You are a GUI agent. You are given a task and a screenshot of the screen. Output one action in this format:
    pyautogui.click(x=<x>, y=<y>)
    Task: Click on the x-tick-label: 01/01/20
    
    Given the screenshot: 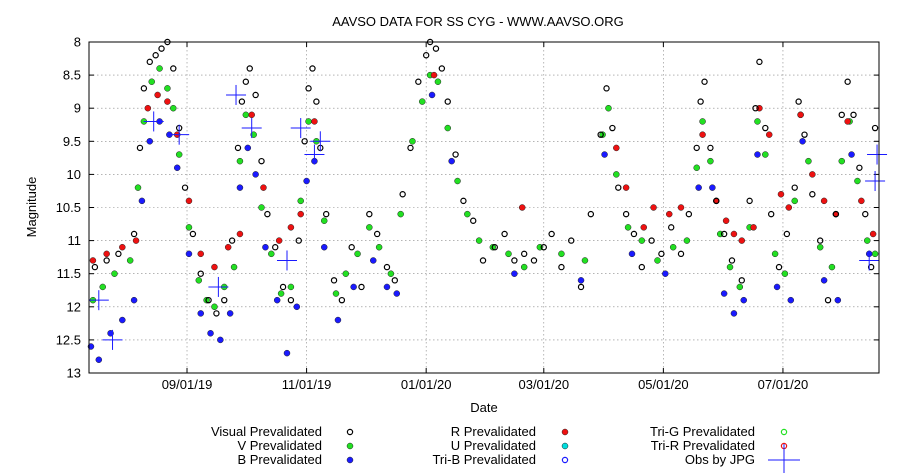 What is the action you would take?
    pyautogui.click(x=426, y=384)
    